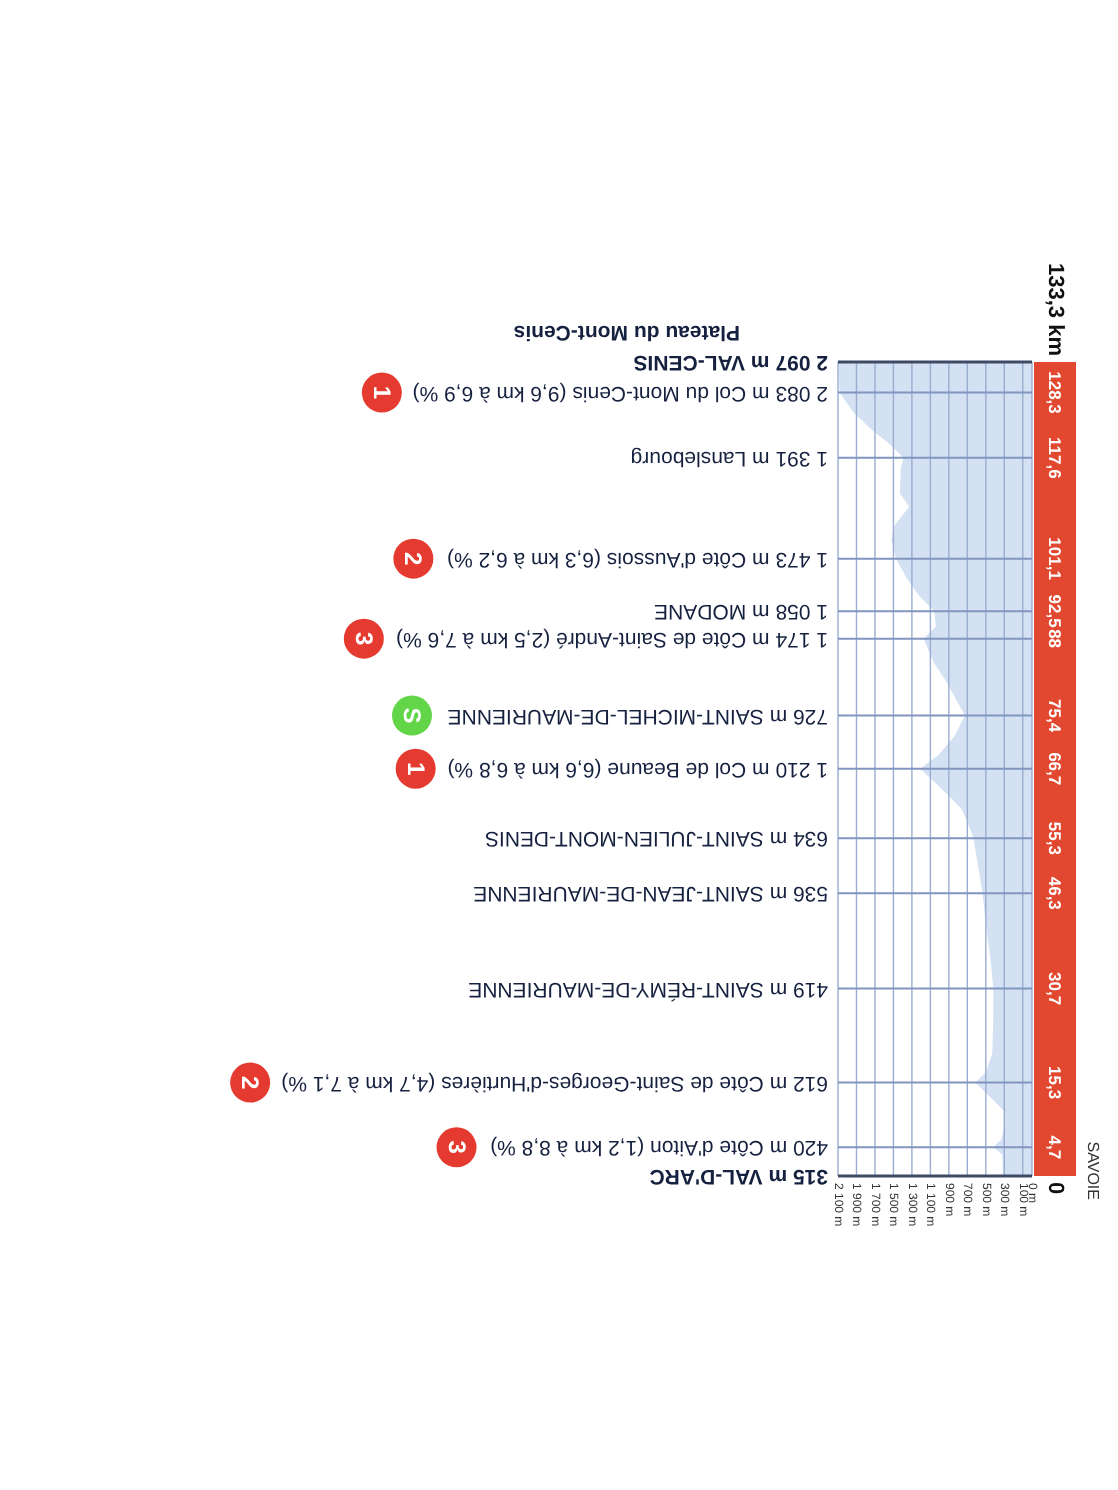 The image size is (1118, 1490). Describe the element at coordinates (411, 715) in the screenshot. I see `text: S` at that location.